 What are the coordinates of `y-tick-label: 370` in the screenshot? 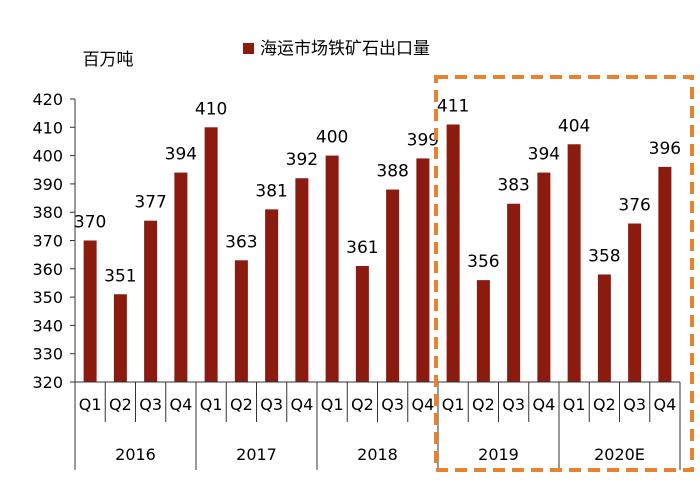 It's located at (47, 241).